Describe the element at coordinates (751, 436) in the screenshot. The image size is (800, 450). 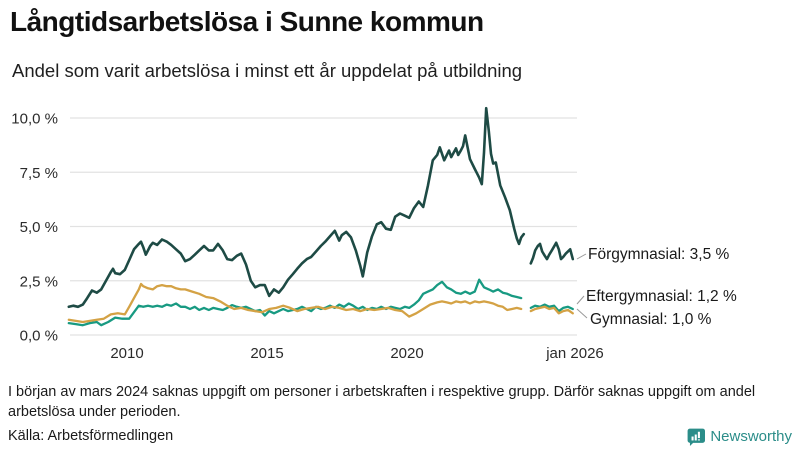
I see `newsworthy-wordmark: Newsworthy` at that location.